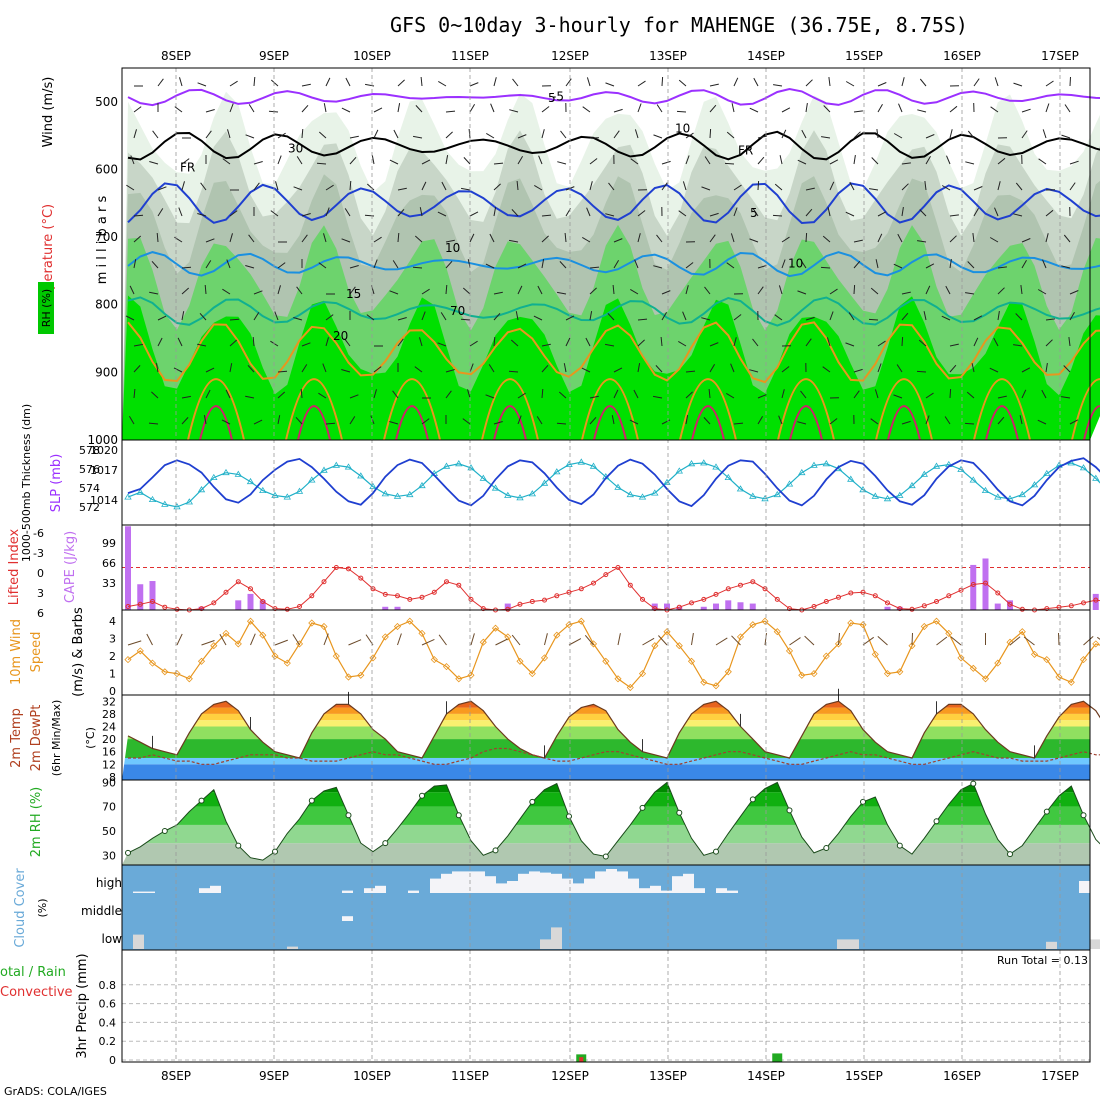 This screenshot has height=1100, width=1100. What do you see at coordinates (274, 56) in the screenshot?
I see `top-date-label: 9SEP` at bounding box center [274, 56].